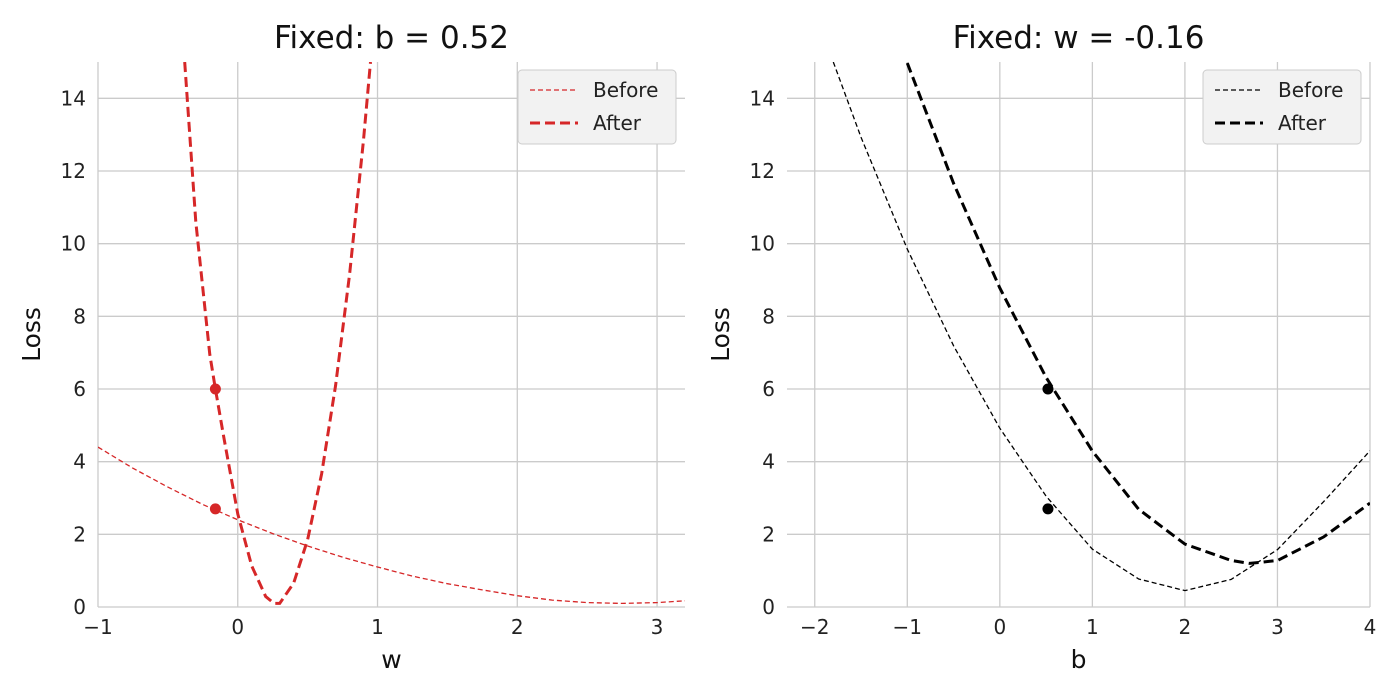  I want to click on x-tick-label: 4, so click(1370, 627).